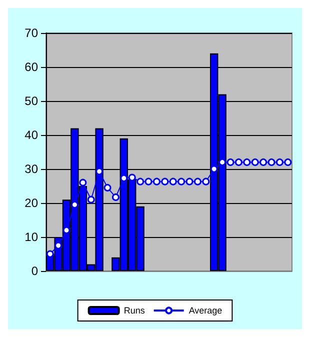 The image size is (310, 337). I want to click on y-tick-label: 40, so click(31, 135).